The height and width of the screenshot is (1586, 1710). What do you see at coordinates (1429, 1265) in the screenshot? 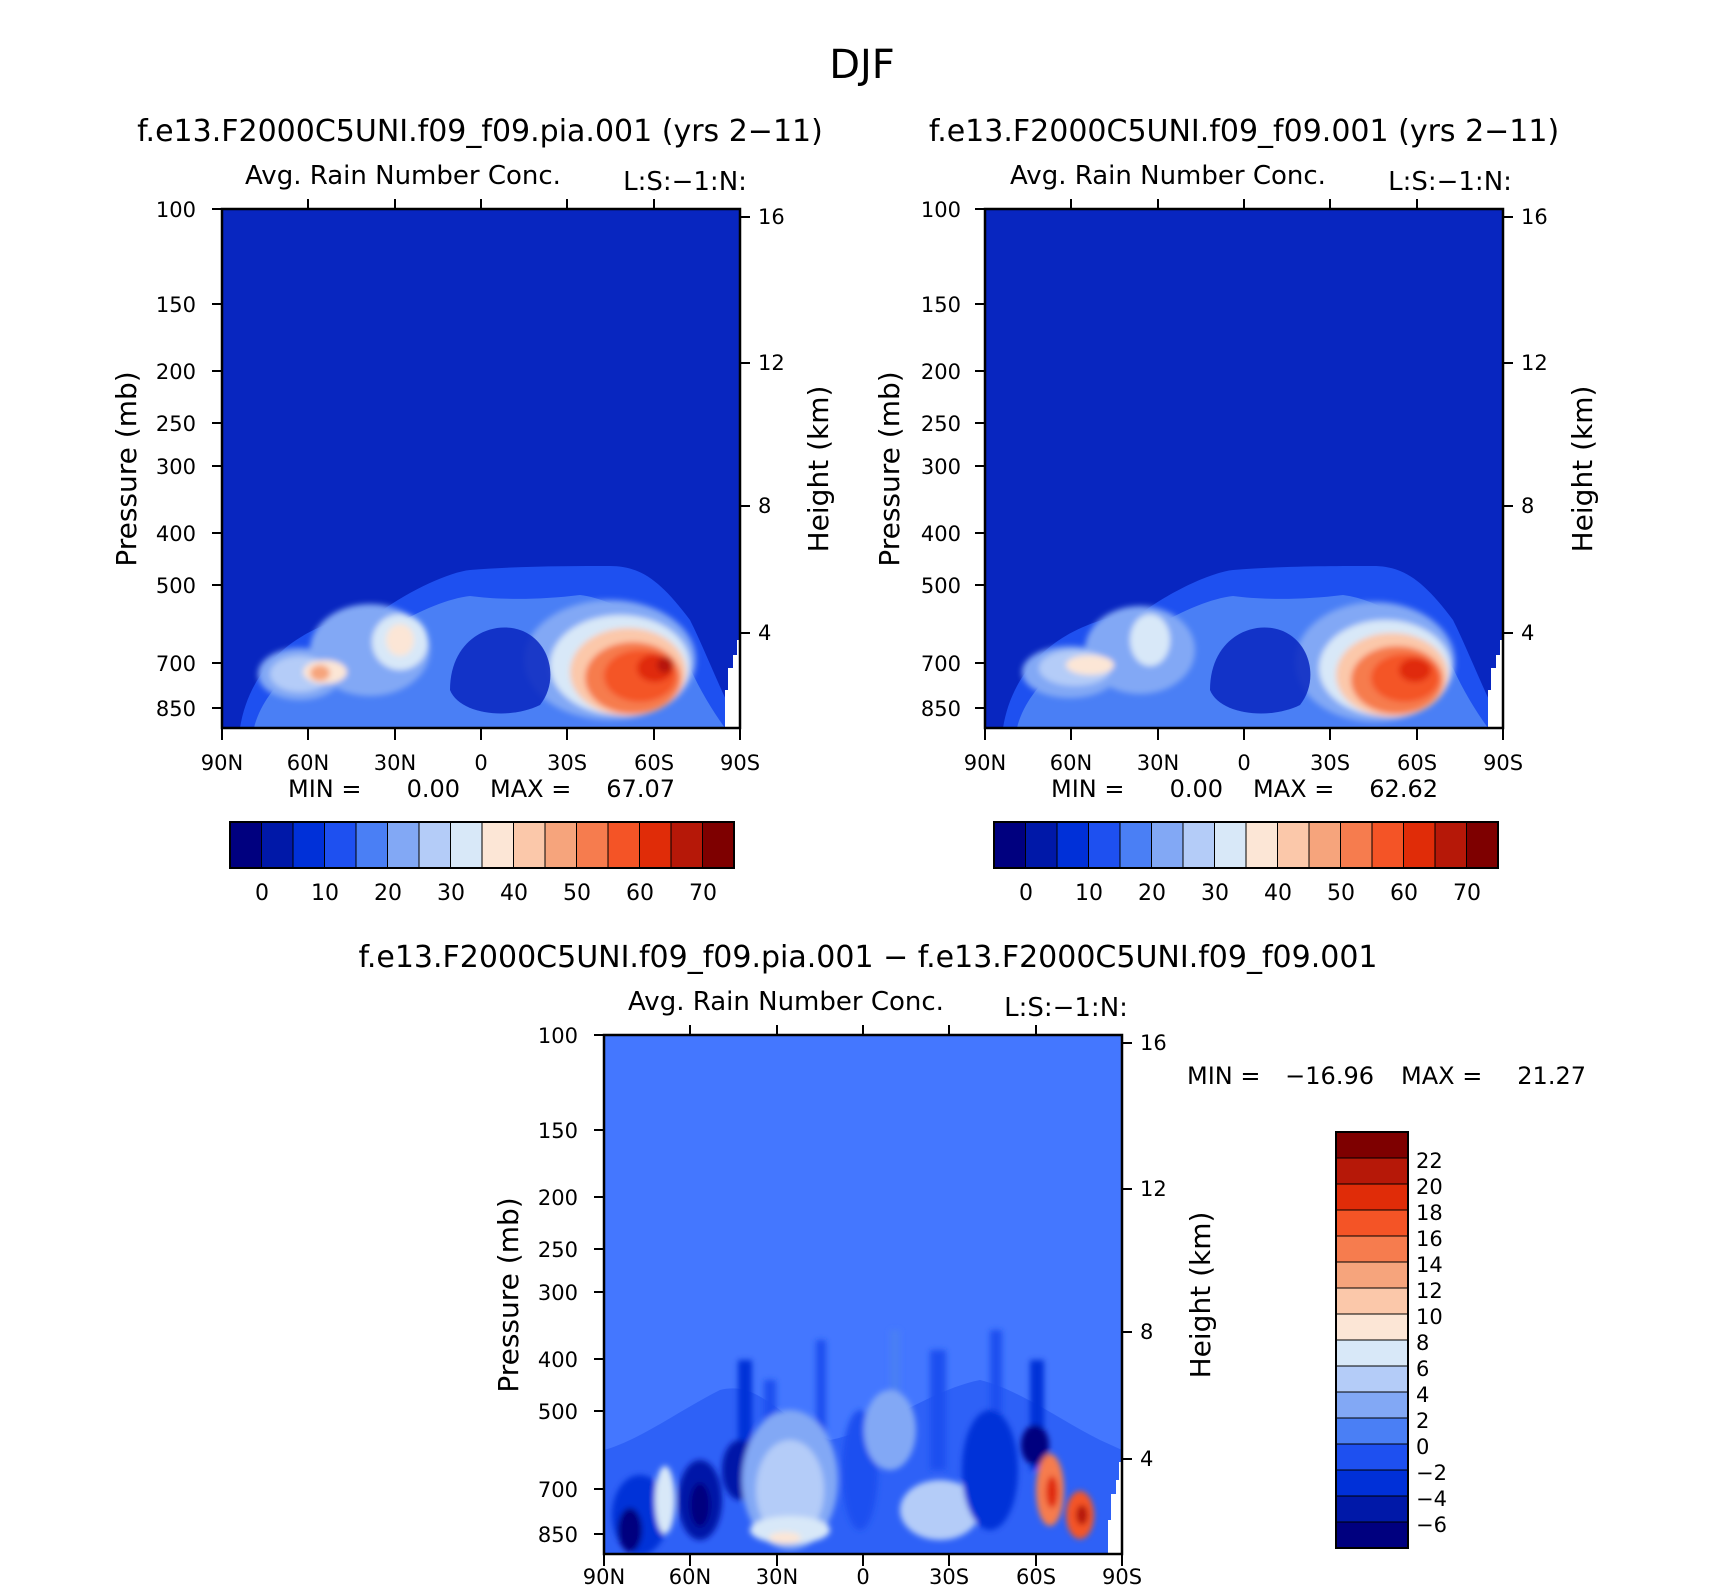
I see `panel-c-cbar-label-14: 14` at bounding box center [1429, 1265].